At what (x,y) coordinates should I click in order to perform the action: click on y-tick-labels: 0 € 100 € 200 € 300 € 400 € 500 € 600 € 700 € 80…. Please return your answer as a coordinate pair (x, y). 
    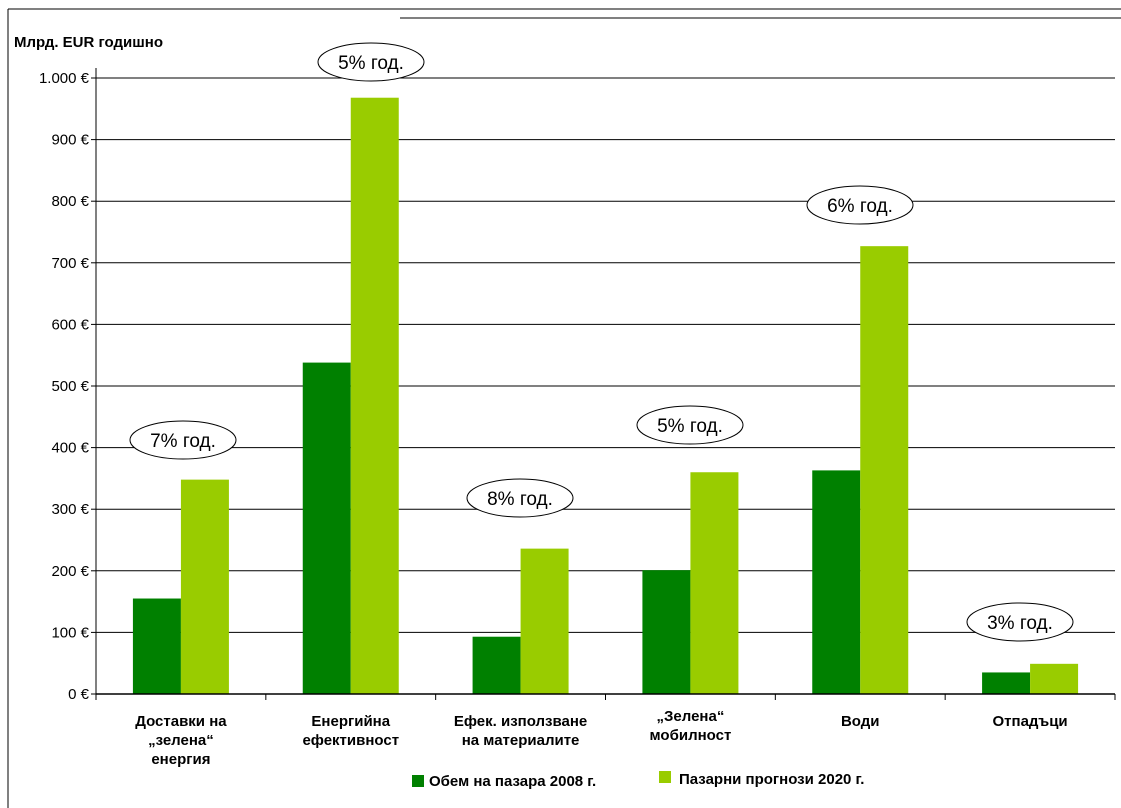
    Looking at the image, I should click on (64, 386).